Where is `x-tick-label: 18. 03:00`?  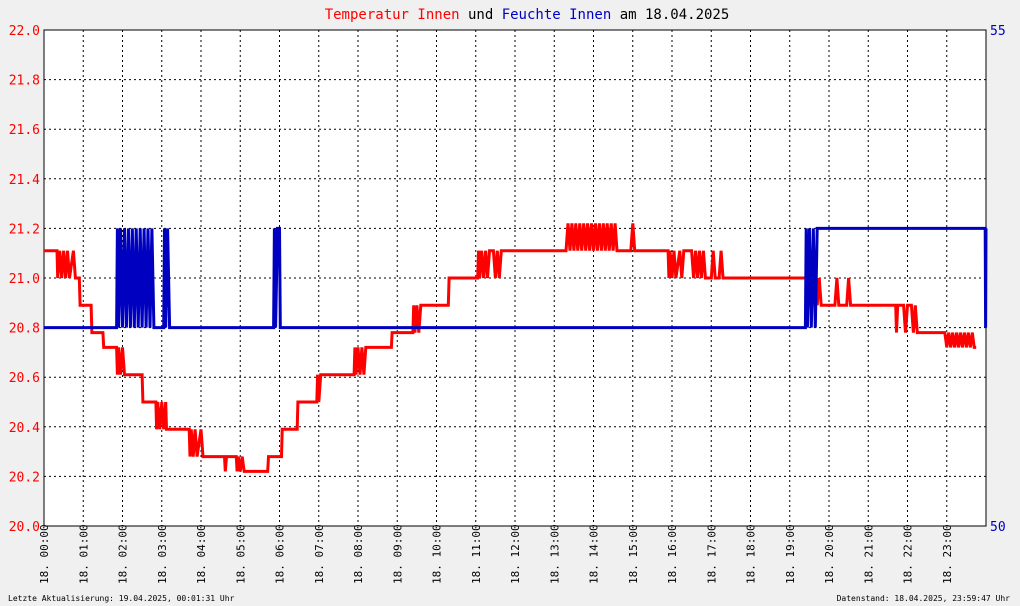 x-tick-label: 18. 03:00 is located at coordinates (162, 554).